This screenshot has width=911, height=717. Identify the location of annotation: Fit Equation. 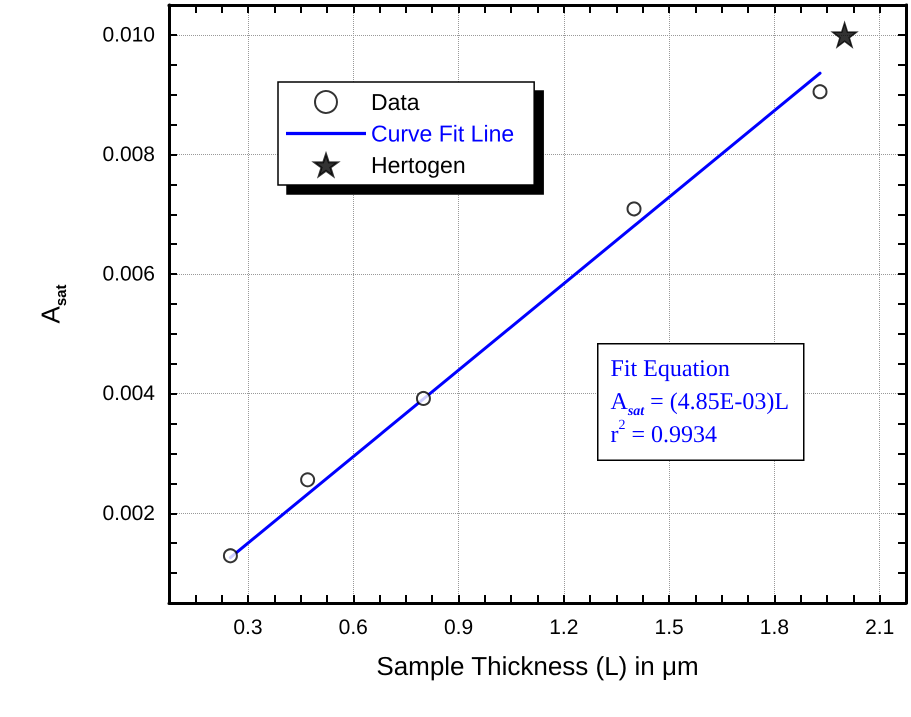
(670, 369).